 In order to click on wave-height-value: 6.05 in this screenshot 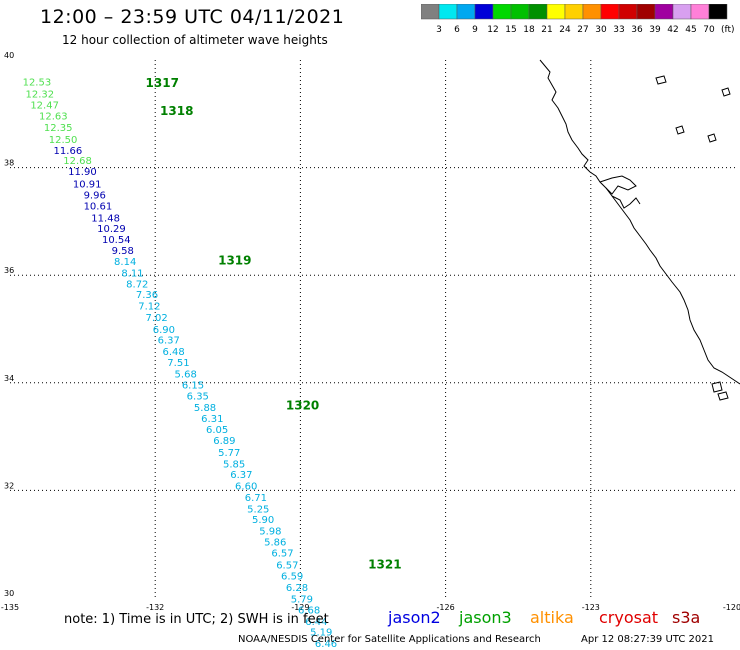, I will do `click(217, 430)`.